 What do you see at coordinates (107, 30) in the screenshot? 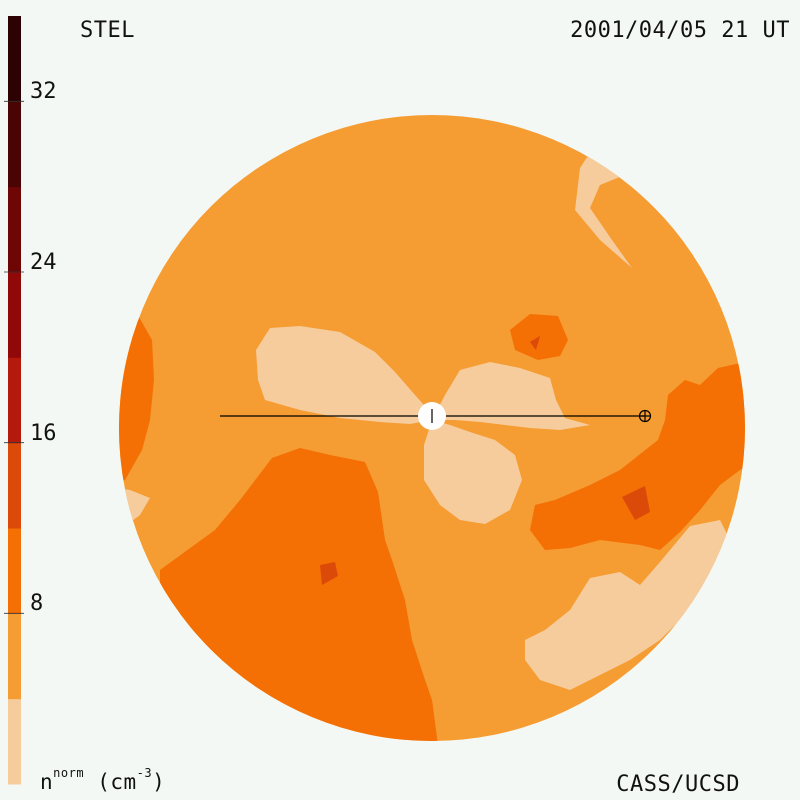
I see `instrument-name: STEL` at bounding box center [107, 30].